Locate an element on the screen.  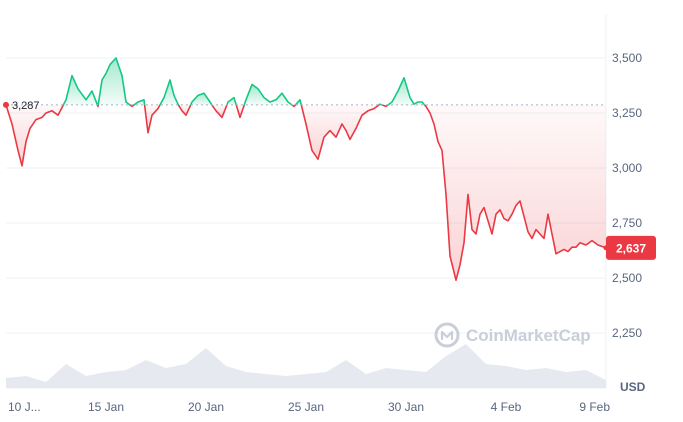
coinmarketcap-logo-icon is located at coordinates (447, 335).